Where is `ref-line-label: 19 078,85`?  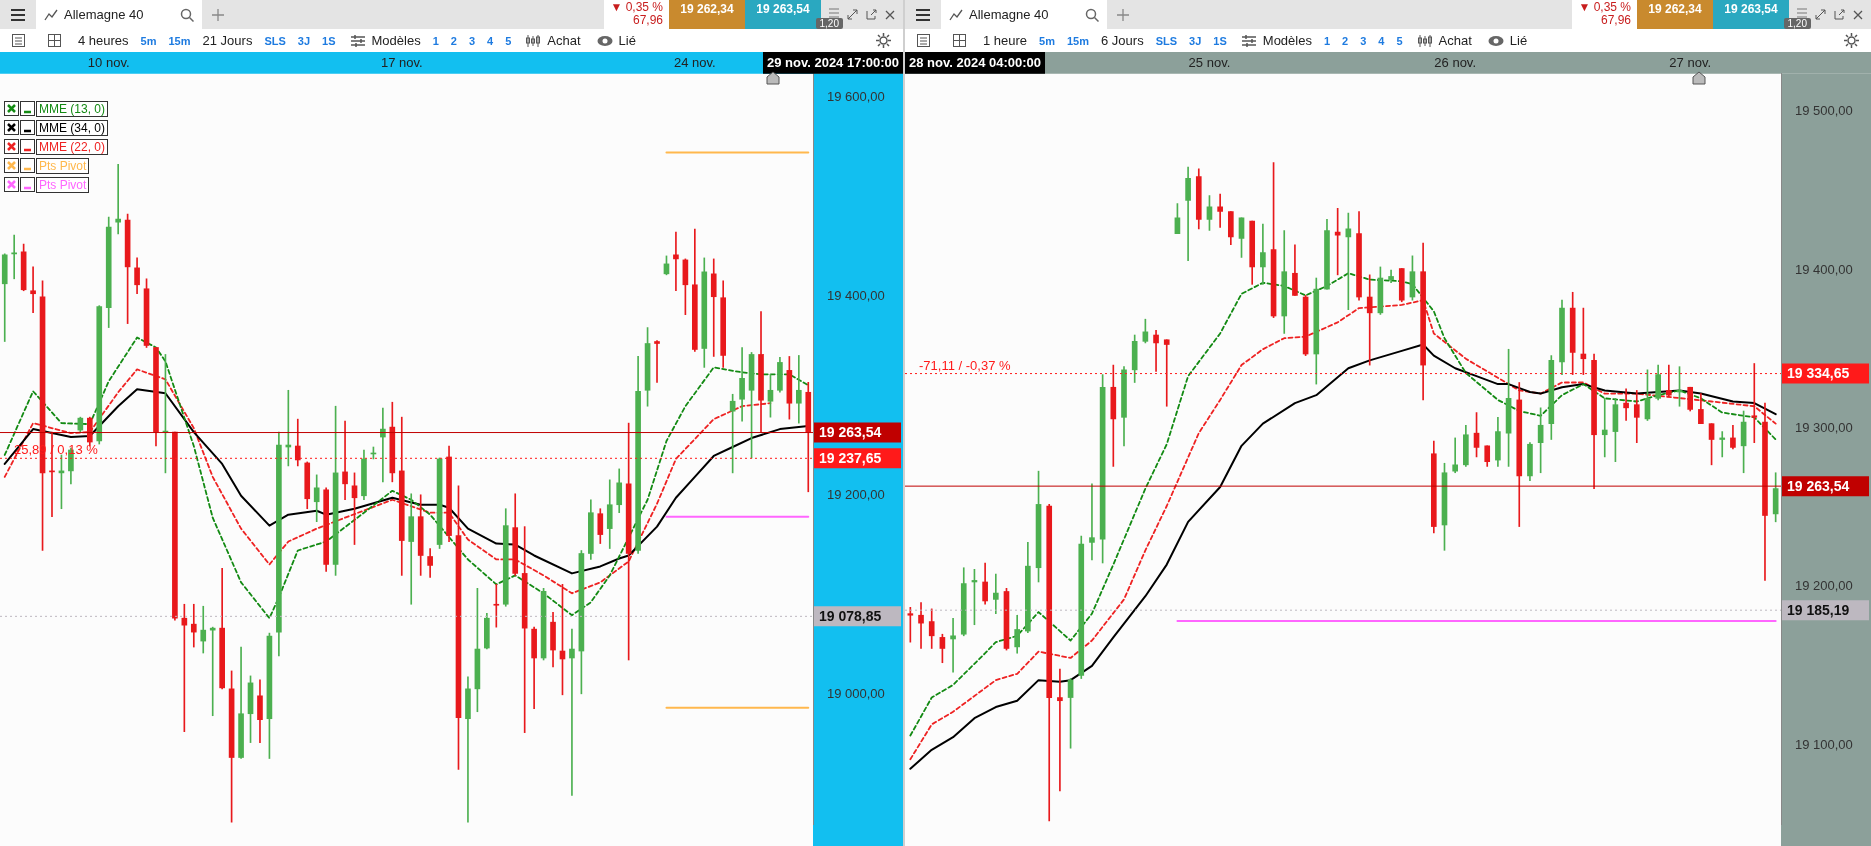 ref-line-label: 19 078,85 is located at coordinates (850, 616).